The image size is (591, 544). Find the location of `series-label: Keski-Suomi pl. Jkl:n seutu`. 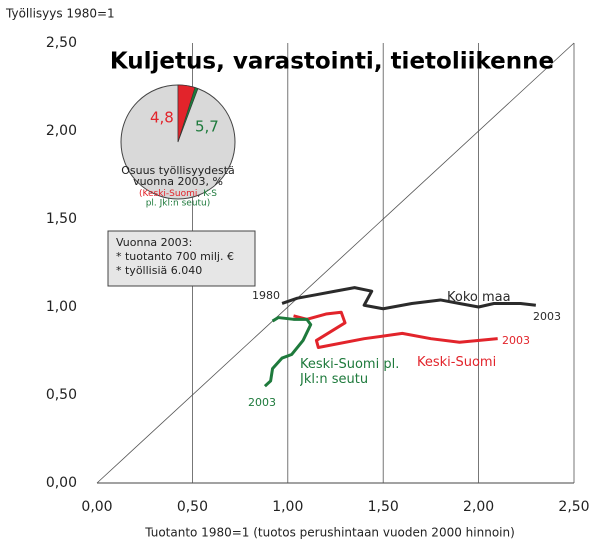

series-label: Keski-Suomi pl. Jkl:n seutu is located at coordinates (350, 372).